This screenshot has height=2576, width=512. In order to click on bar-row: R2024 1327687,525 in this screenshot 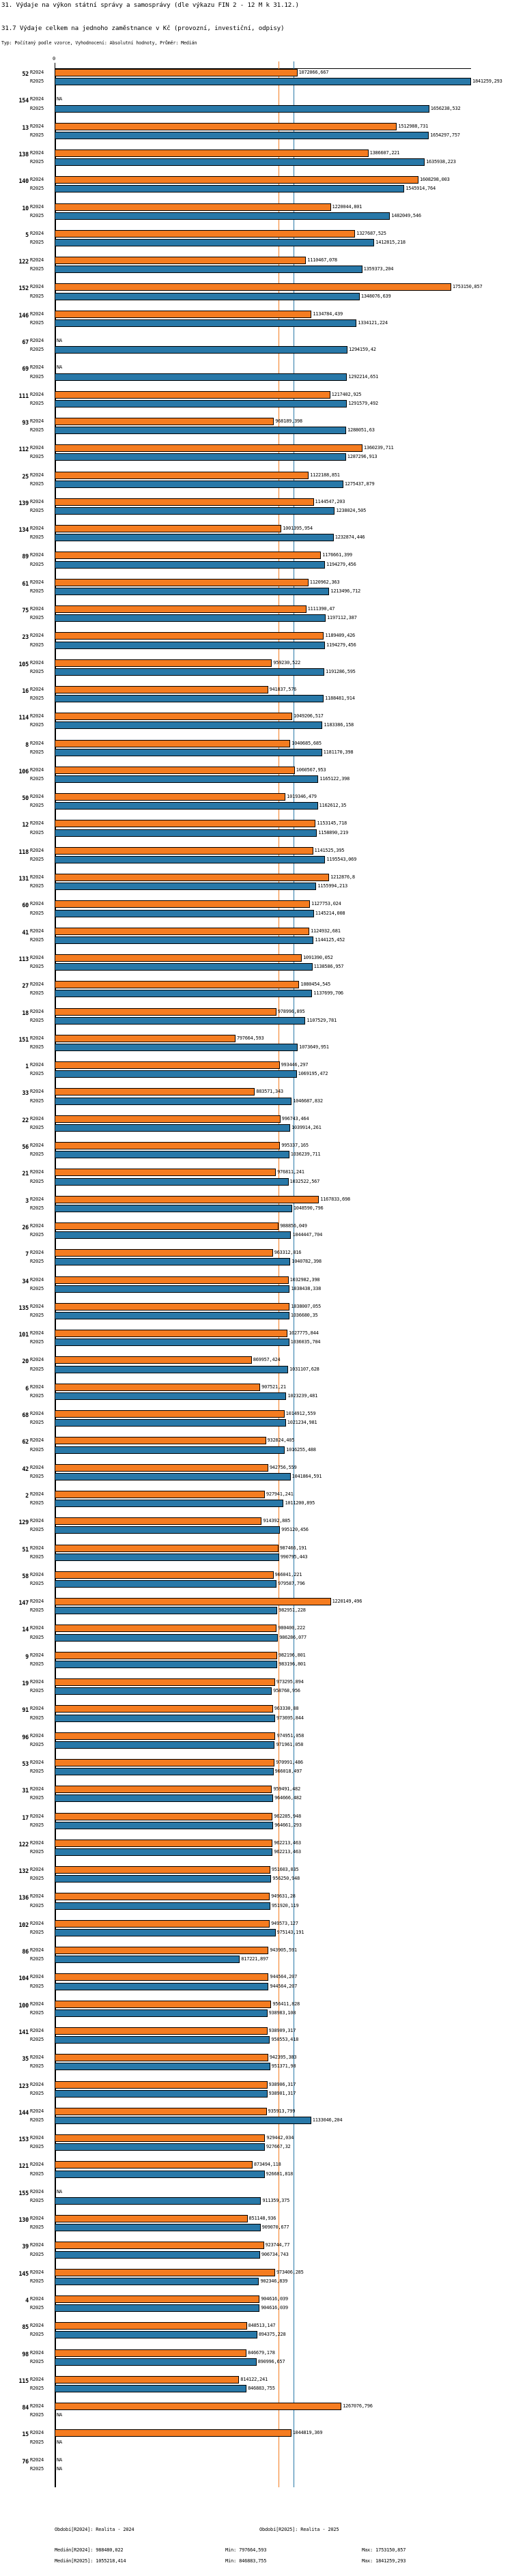, I will do `click(256, 233)`.